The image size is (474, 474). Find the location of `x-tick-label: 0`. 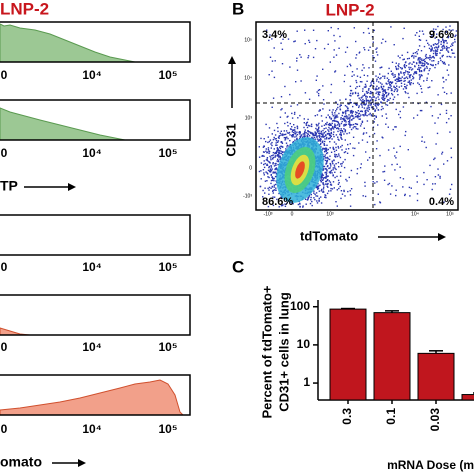

x-tick-label: 0 is located at coordinates (4, 267).